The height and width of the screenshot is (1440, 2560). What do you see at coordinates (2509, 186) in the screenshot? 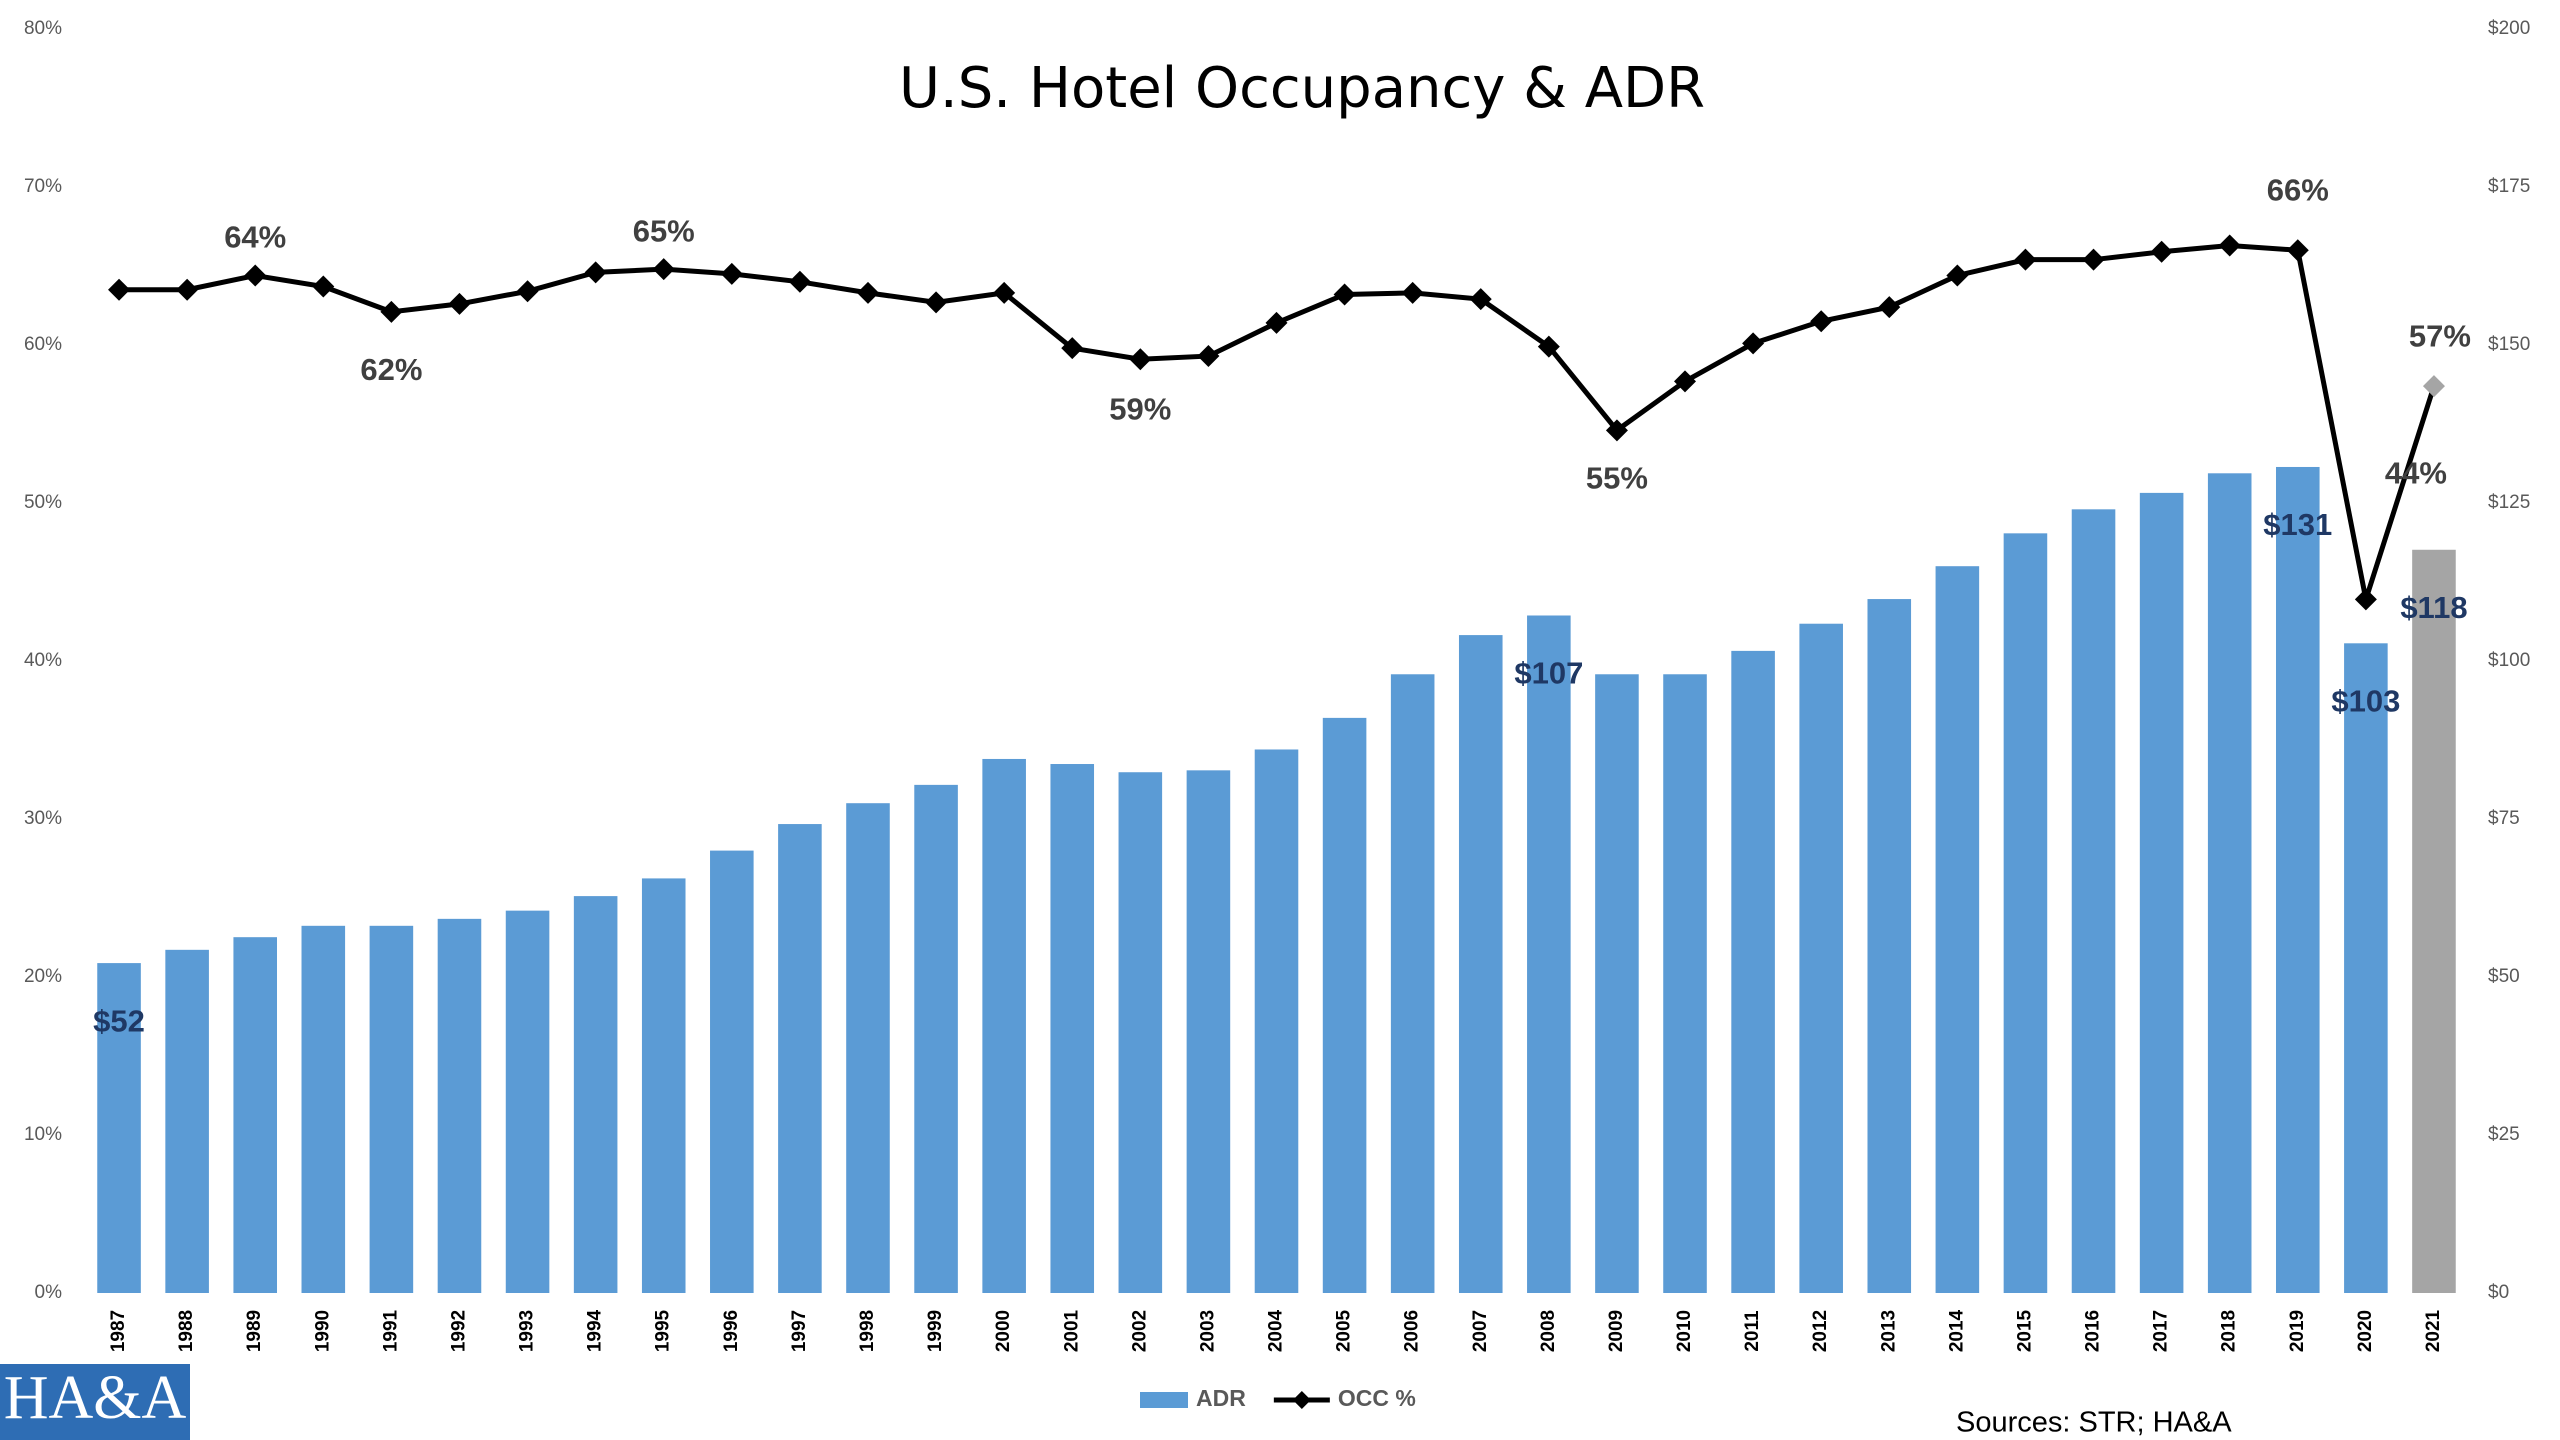
I see `y2-tick-label: $175` at bounding box center [2509, 186].